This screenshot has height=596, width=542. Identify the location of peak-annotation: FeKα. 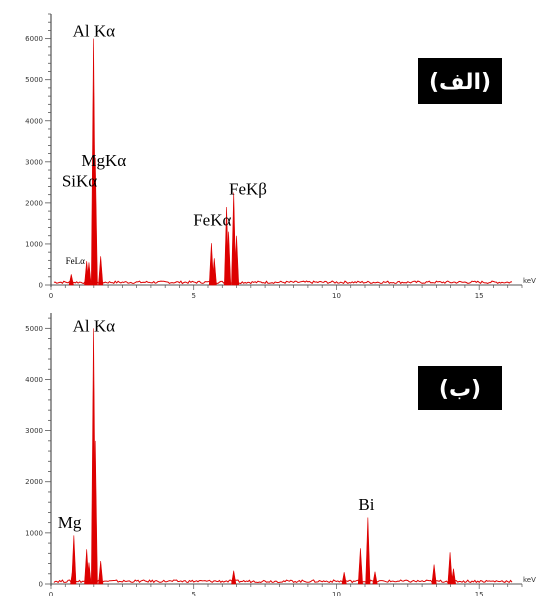
(212, 219).